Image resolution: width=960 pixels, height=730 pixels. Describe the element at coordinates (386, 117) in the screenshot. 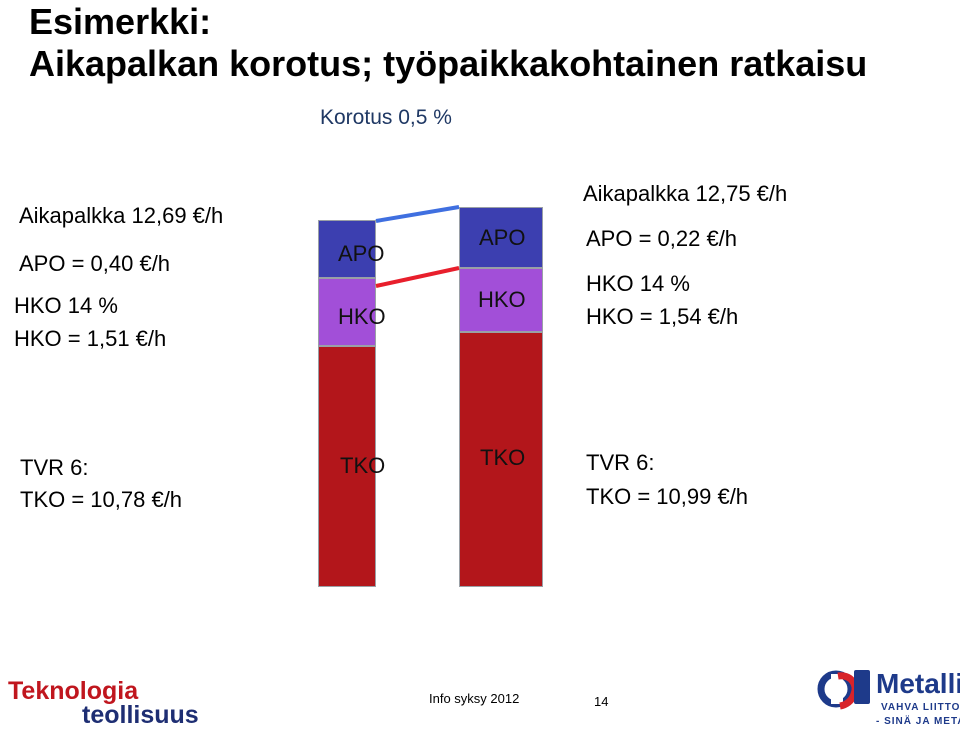

I see `subtitle: Korotus 0,5 %` at that location.